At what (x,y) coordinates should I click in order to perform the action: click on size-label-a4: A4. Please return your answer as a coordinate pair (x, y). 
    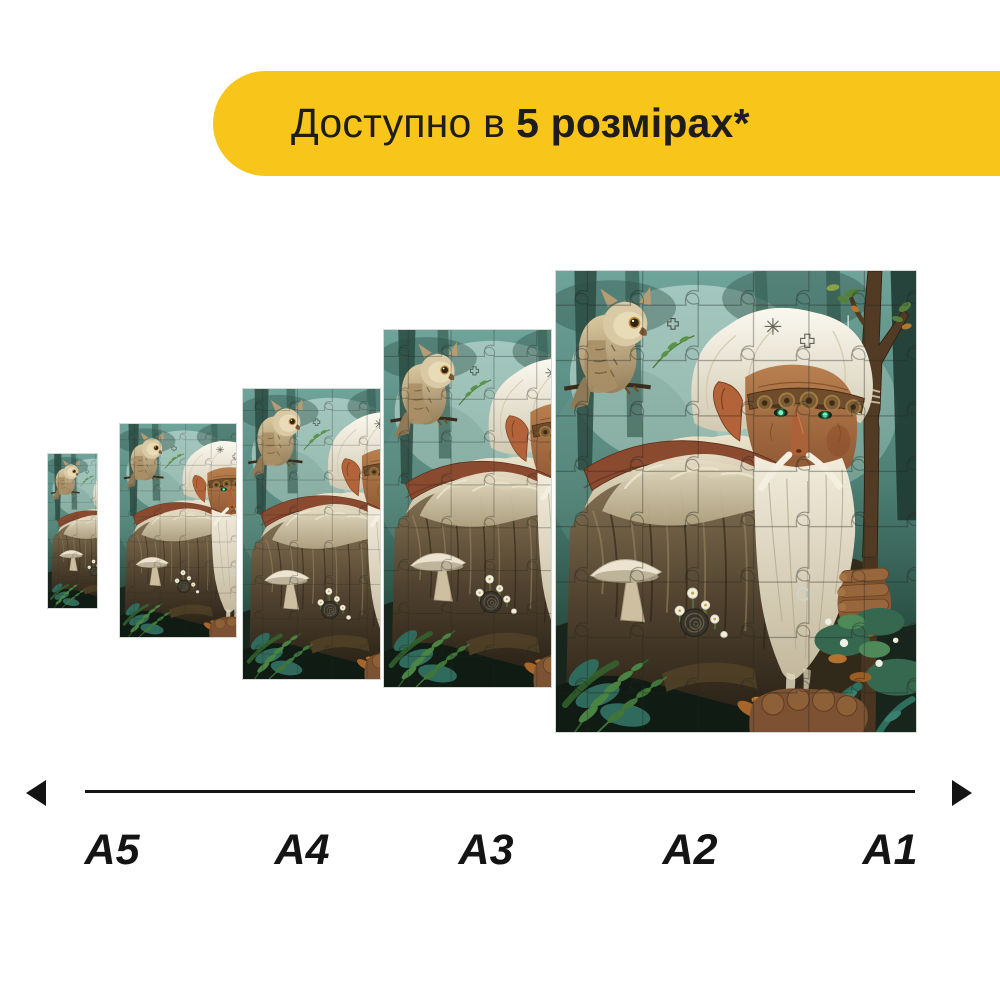
    Looking at the image, I should click on (302, 850).